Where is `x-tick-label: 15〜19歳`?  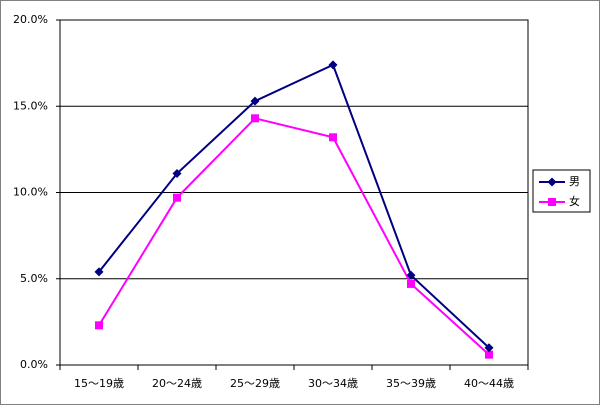 x-tick-label: 15〜19歳 is located at coordinates (99, 383).